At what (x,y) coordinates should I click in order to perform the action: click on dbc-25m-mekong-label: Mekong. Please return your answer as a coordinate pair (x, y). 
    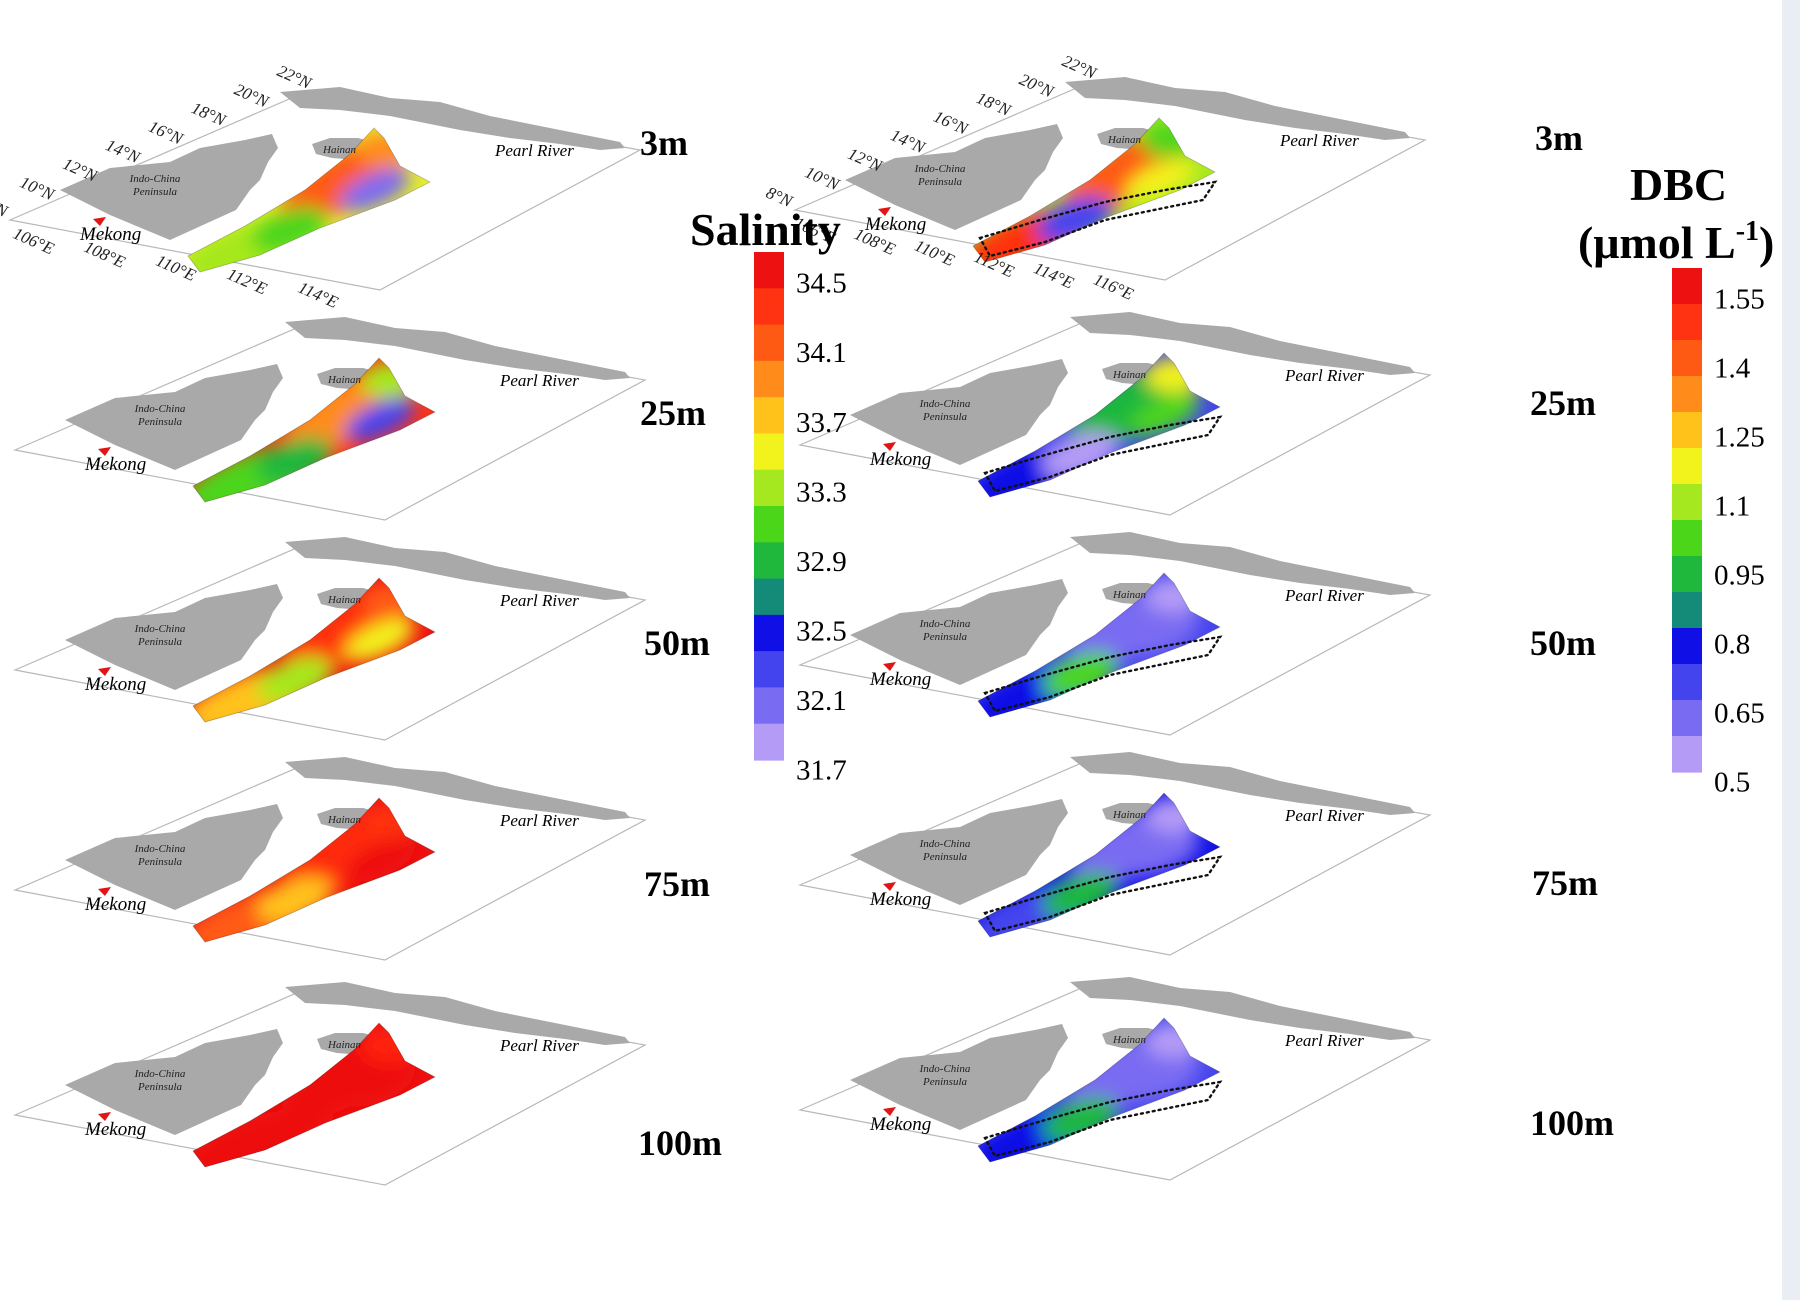
    Looking at the image, I should click on (900, 459).